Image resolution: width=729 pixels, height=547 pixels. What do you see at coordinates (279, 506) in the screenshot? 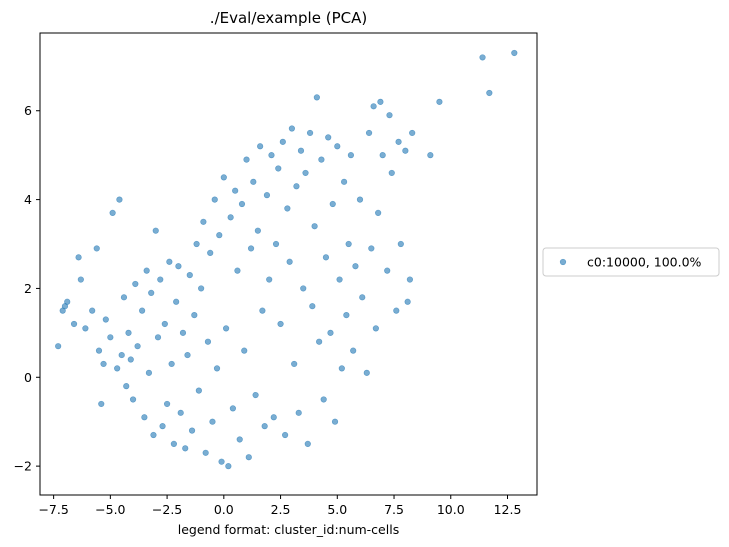
I see `x-axis: −7.5 −5.0 −2.5 0.0 2.5 5.0 7.5 10.0 12.5` at bounding box center [279, 506].